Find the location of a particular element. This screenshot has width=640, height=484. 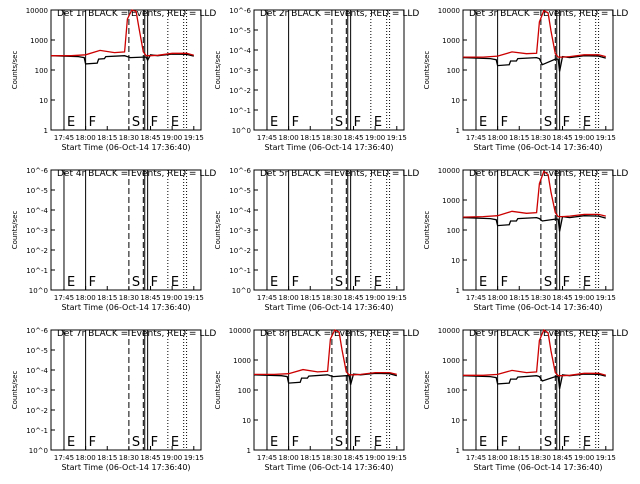

panel-title: Det 6r BLACK = Events, RED = LLD is located at coordinates (548, 174).